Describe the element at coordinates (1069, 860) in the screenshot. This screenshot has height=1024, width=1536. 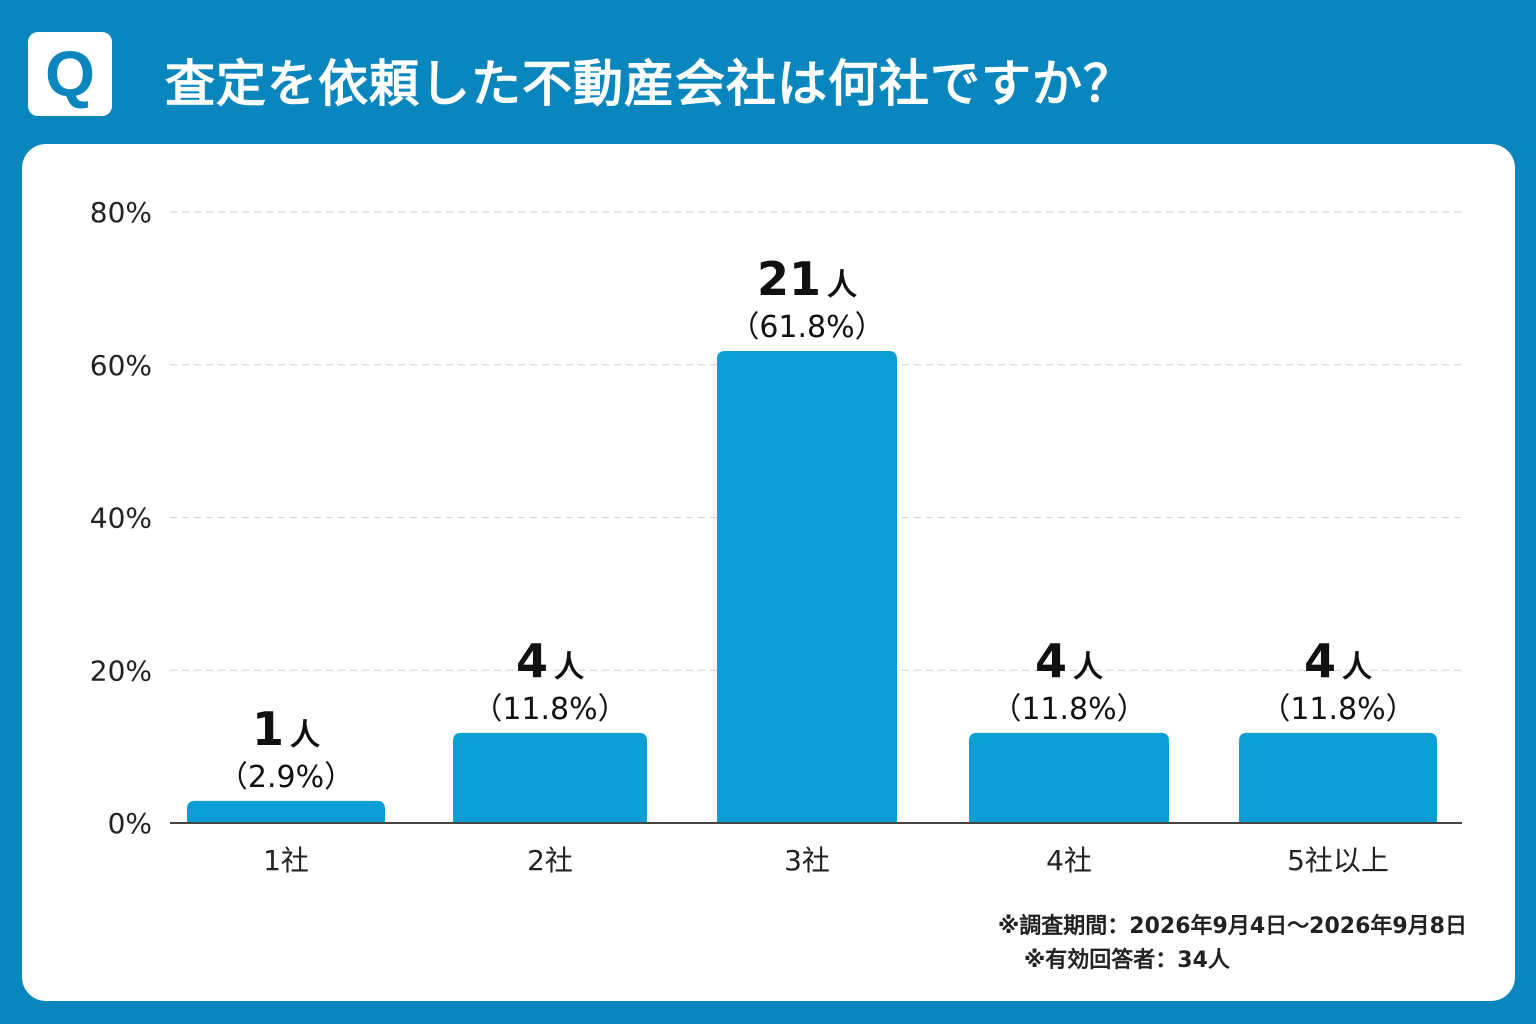
I see `x-category-label: 4社` at that location.